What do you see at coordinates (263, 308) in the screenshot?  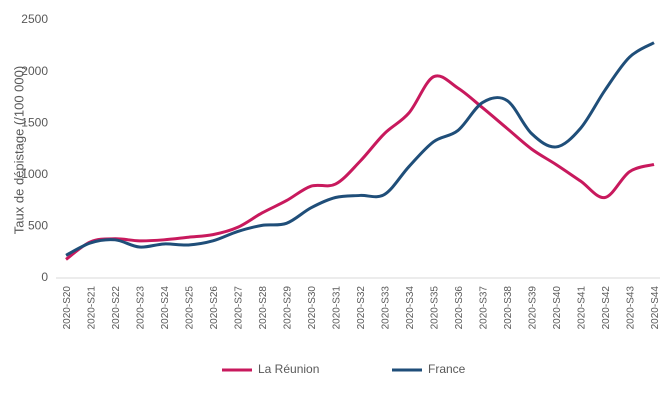 I see `x-tick-label: 2020-S28` at bounding box center [263, 308].